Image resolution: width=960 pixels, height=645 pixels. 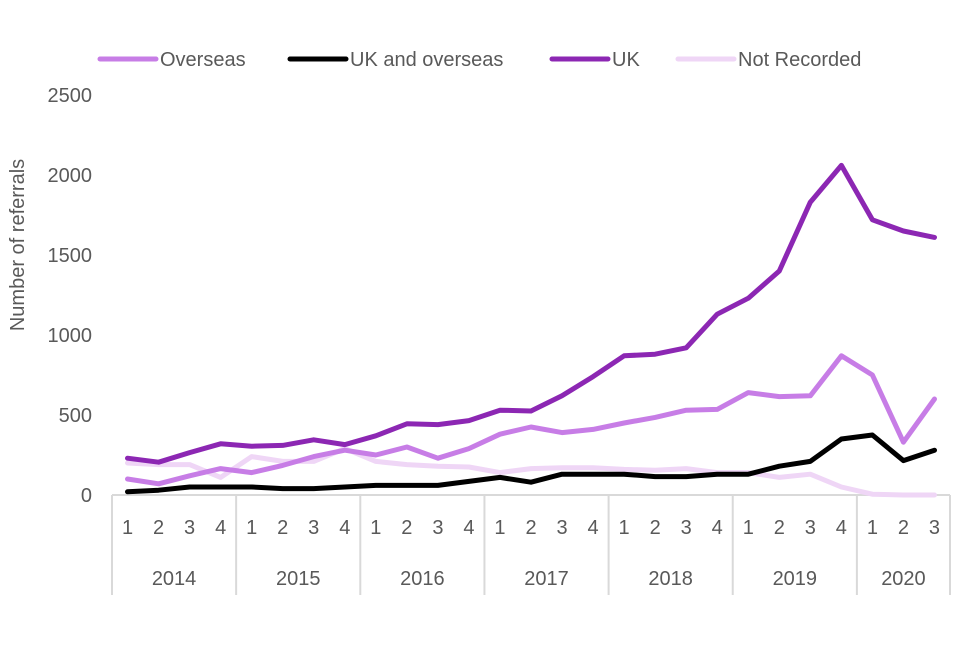 What do you see at coordinates (594, 60) in the screenshot?
I see `legend-item: UK` at bounding box center [594, 60].